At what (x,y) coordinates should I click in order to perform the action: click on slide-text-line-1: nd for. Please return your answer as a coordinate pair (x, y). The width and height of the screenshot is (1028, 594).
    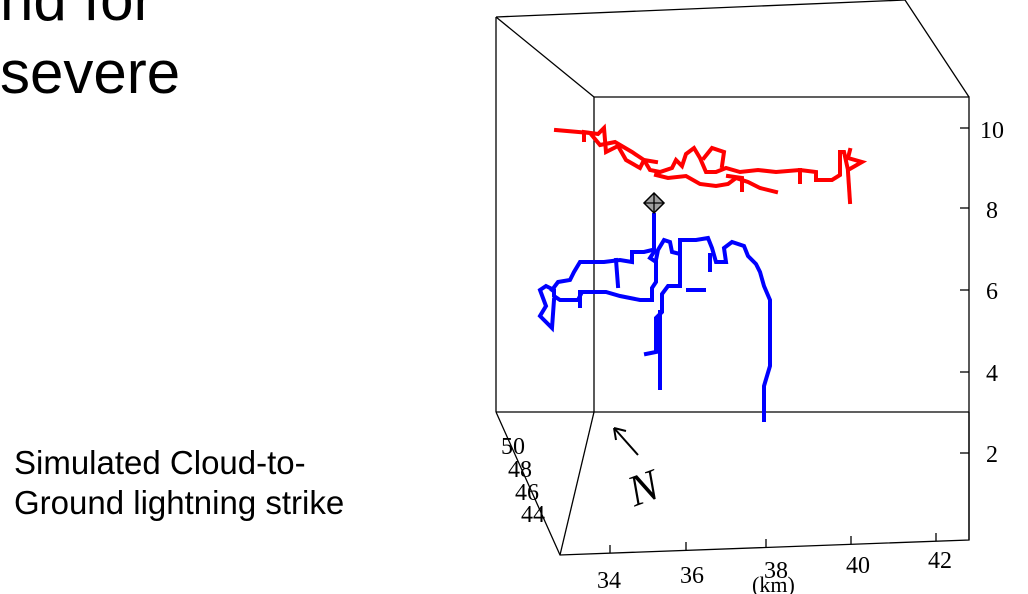
    Looking at the image, I should click on (76, 15).